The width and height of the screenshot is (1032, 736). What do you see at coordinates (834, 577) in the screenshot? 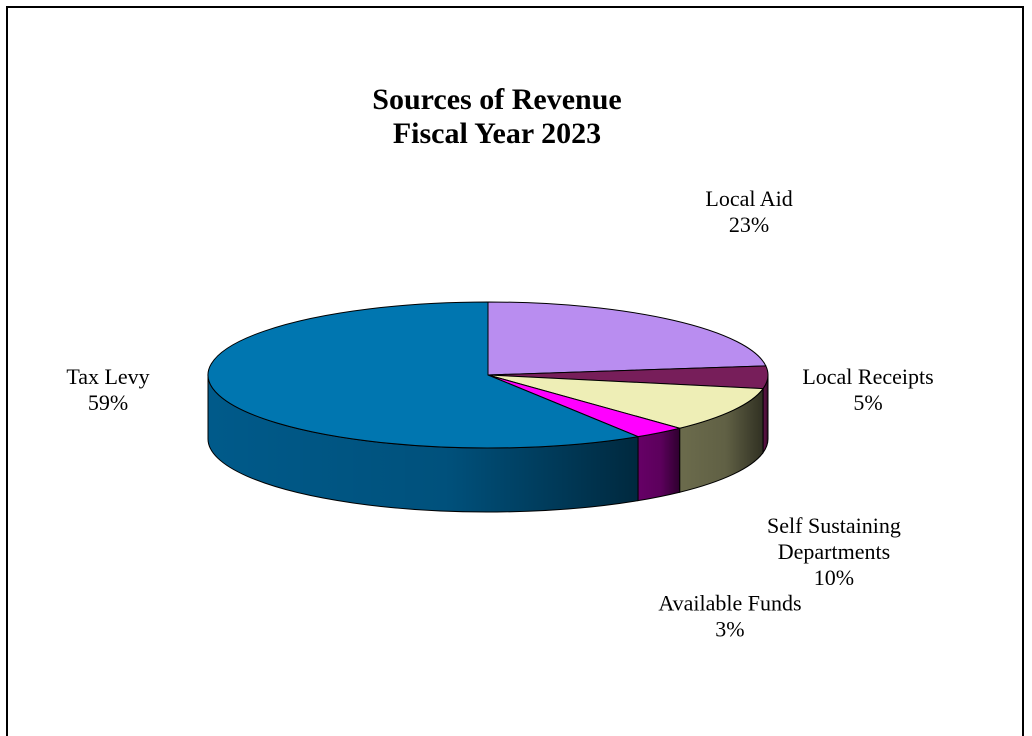
I see `slice-percent-label: 10%` at bounding box center [834, 577].